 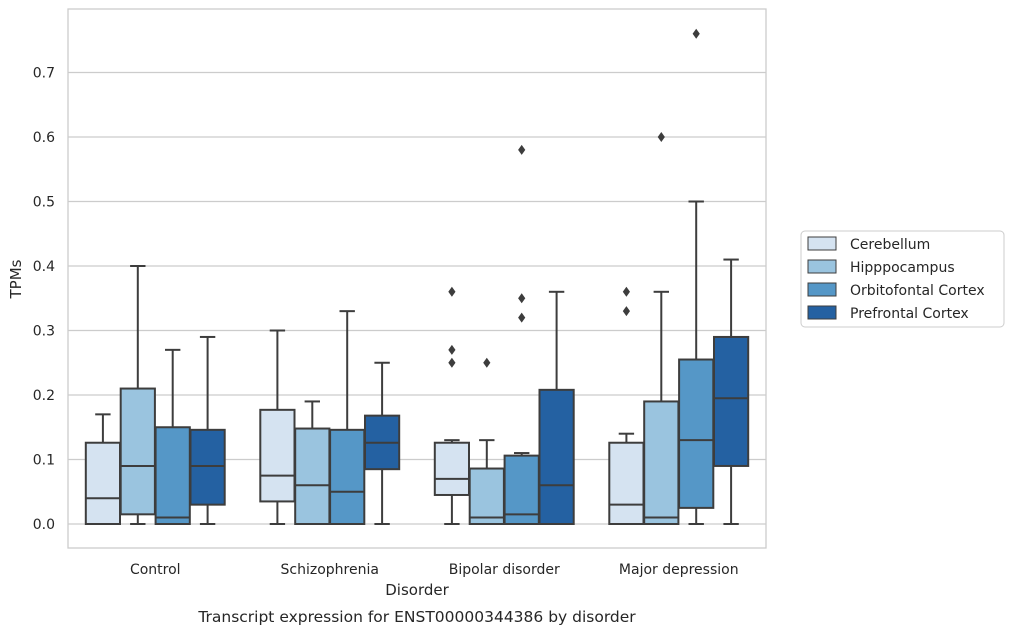 I want to click on y-tick-label: 0.3, so click(x=44, y=332).